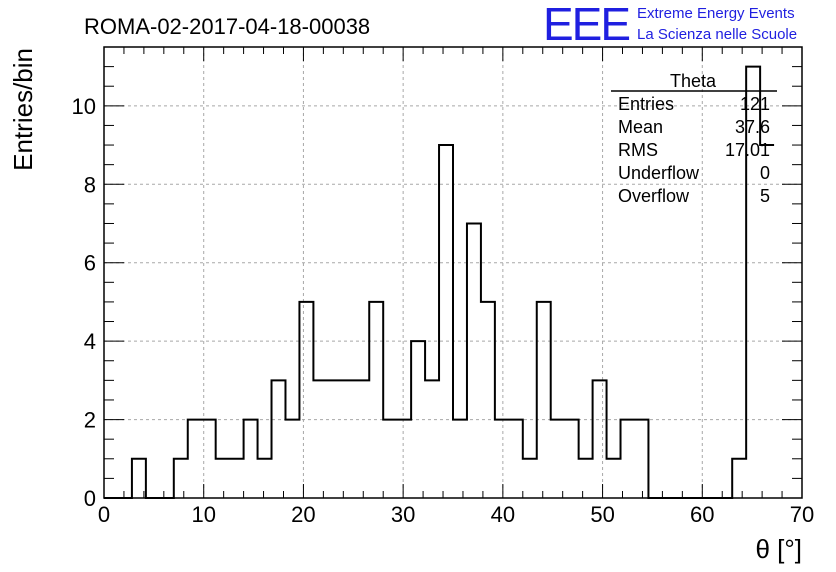  I want to click on x-tick-label: 40, so click(503, 514).